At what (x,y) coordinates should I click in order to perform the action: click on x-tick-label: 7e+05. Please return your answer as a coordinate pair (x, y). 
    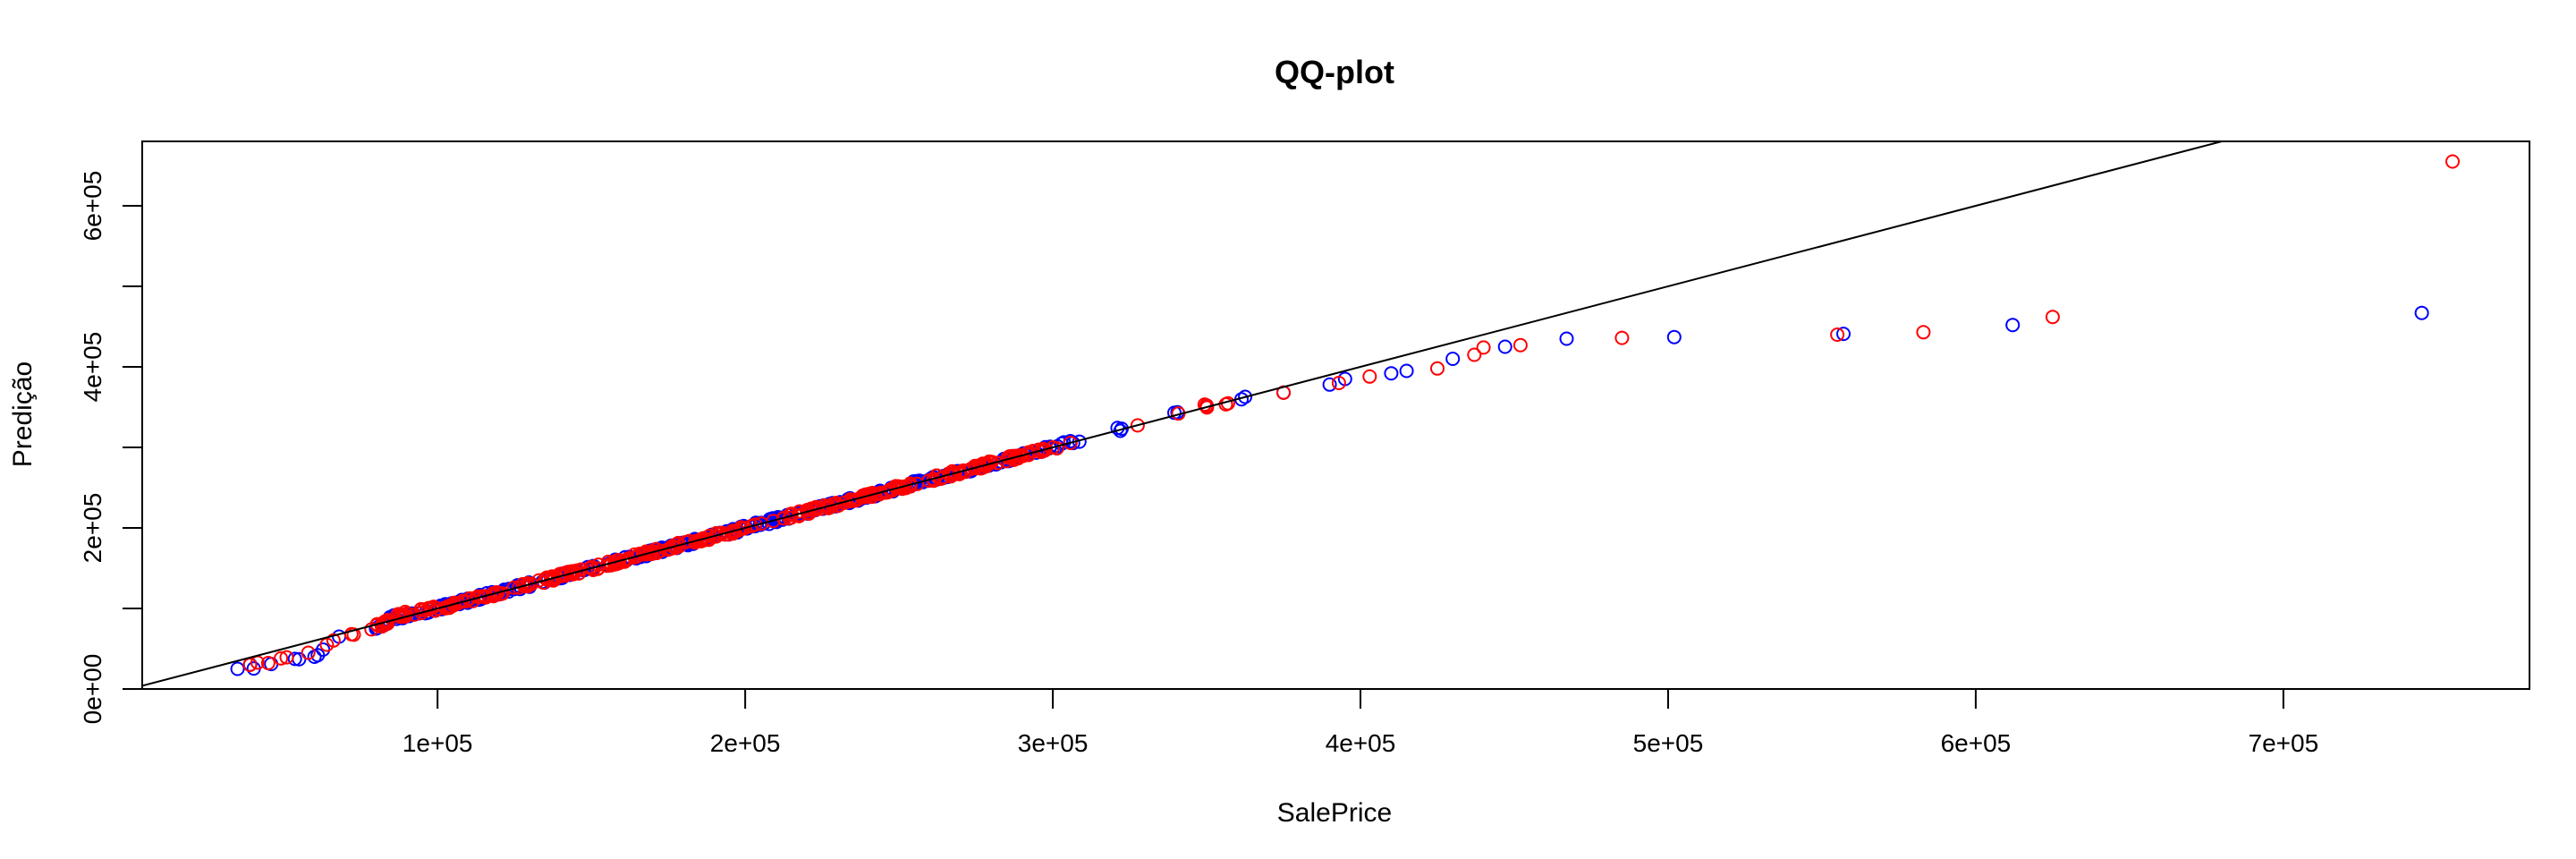
    Looking at the image, I should click on (2284, 743).